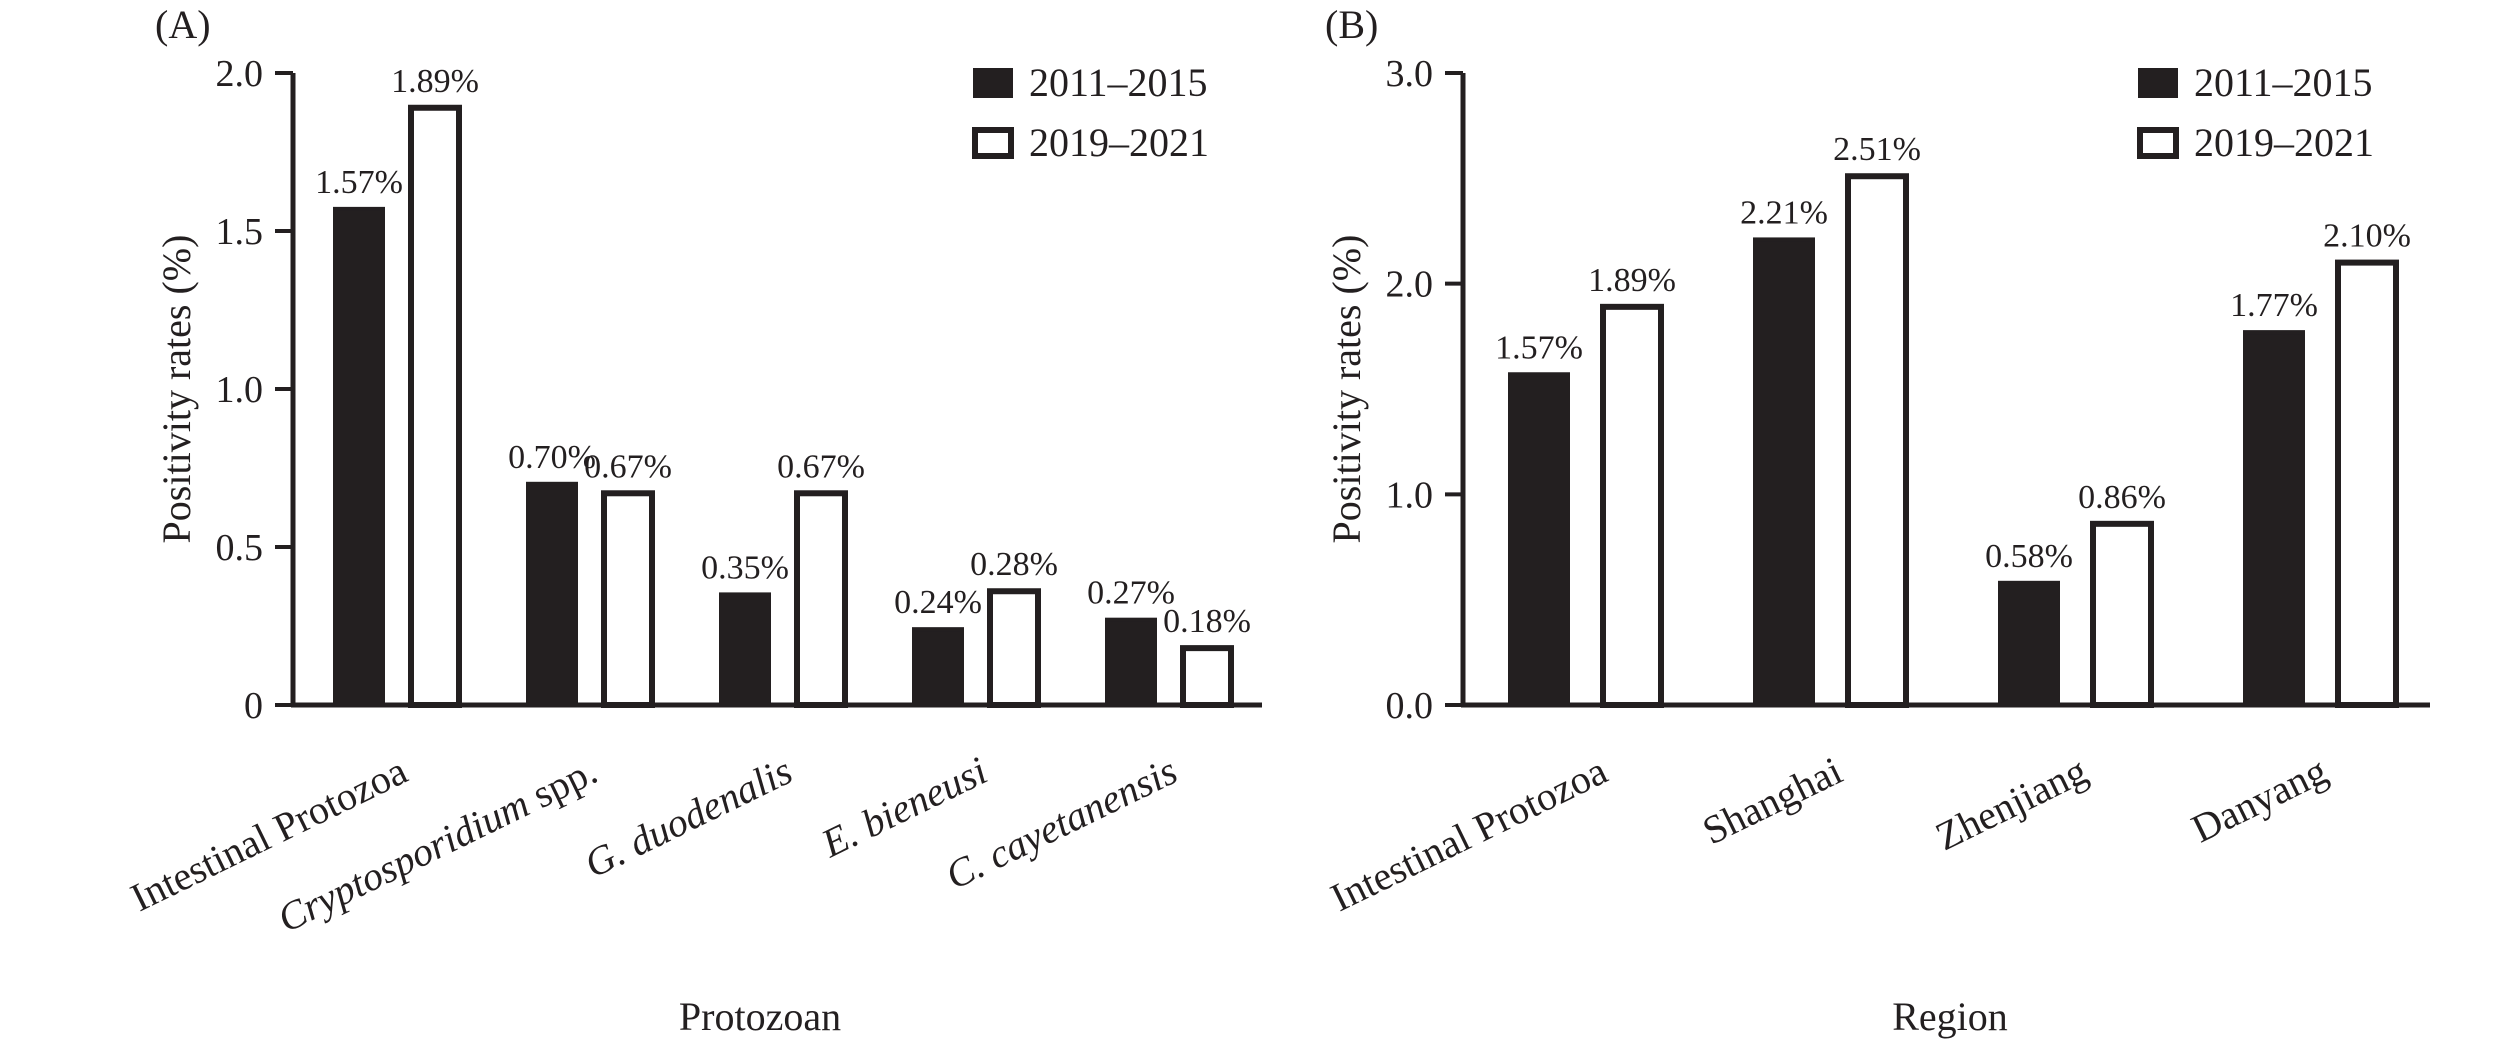  I want to click on data-label-2011-2015-e-bieneusi: 0.24%, so click(938, 602).